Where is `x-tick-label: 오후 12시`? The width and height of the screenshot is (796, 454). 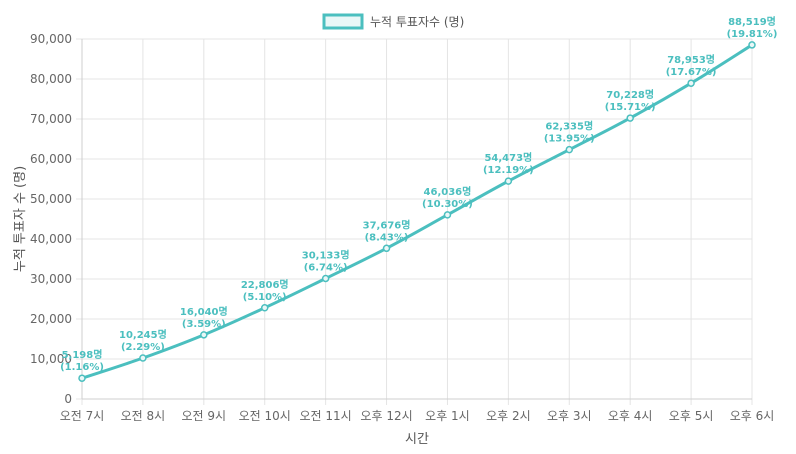
x-tick-label: 오후 12시 is located at coordinates (386, 416).